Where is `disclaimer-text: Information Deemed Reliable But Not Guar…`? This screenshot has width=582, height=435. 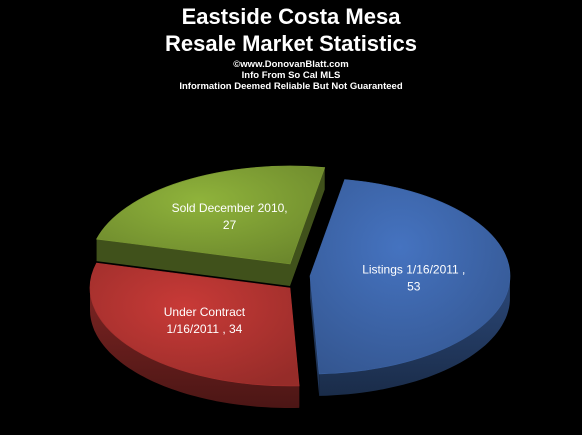
disclaimer-text: Information Deemed Reliable But Not Guar… is located at coordinates (291, 86).